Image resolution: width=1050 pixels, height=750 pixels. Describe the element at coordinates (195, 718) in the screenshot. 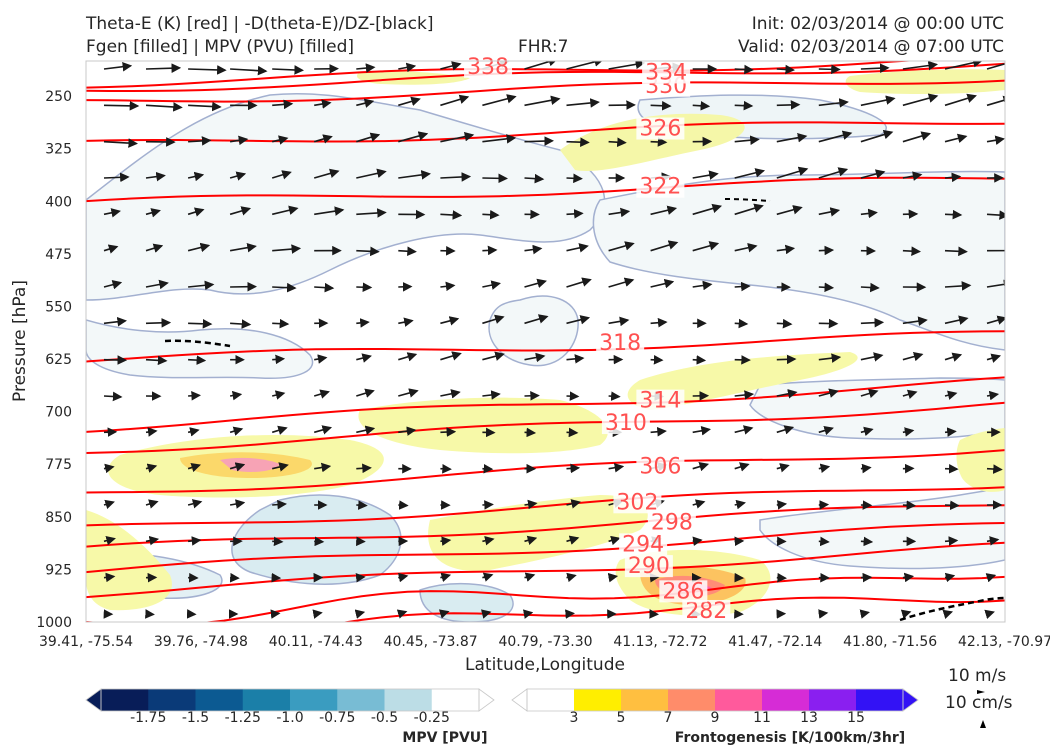

I see `colorbar-tick-label: -1.5` at that location.